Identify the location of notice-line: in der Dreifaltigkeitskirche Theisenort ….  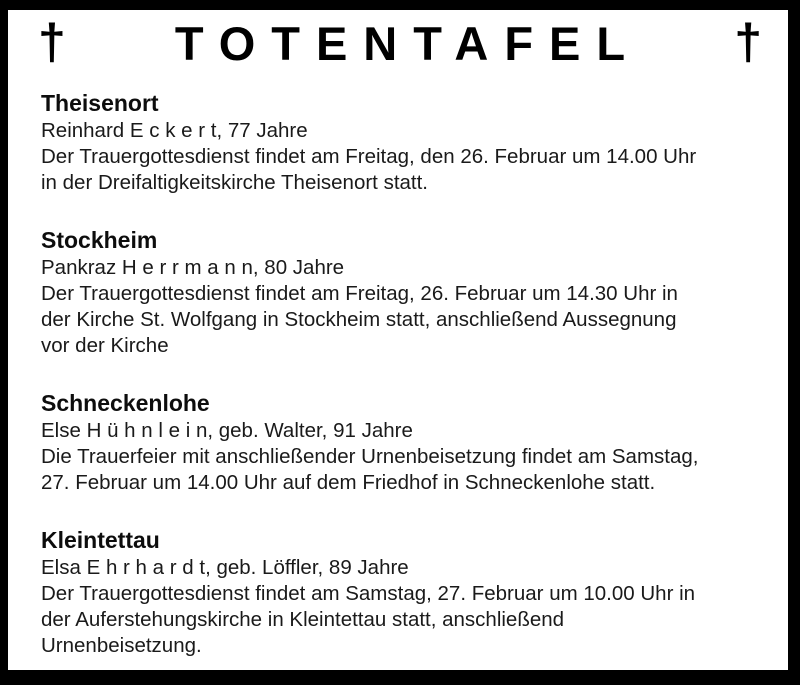
(235, 182).